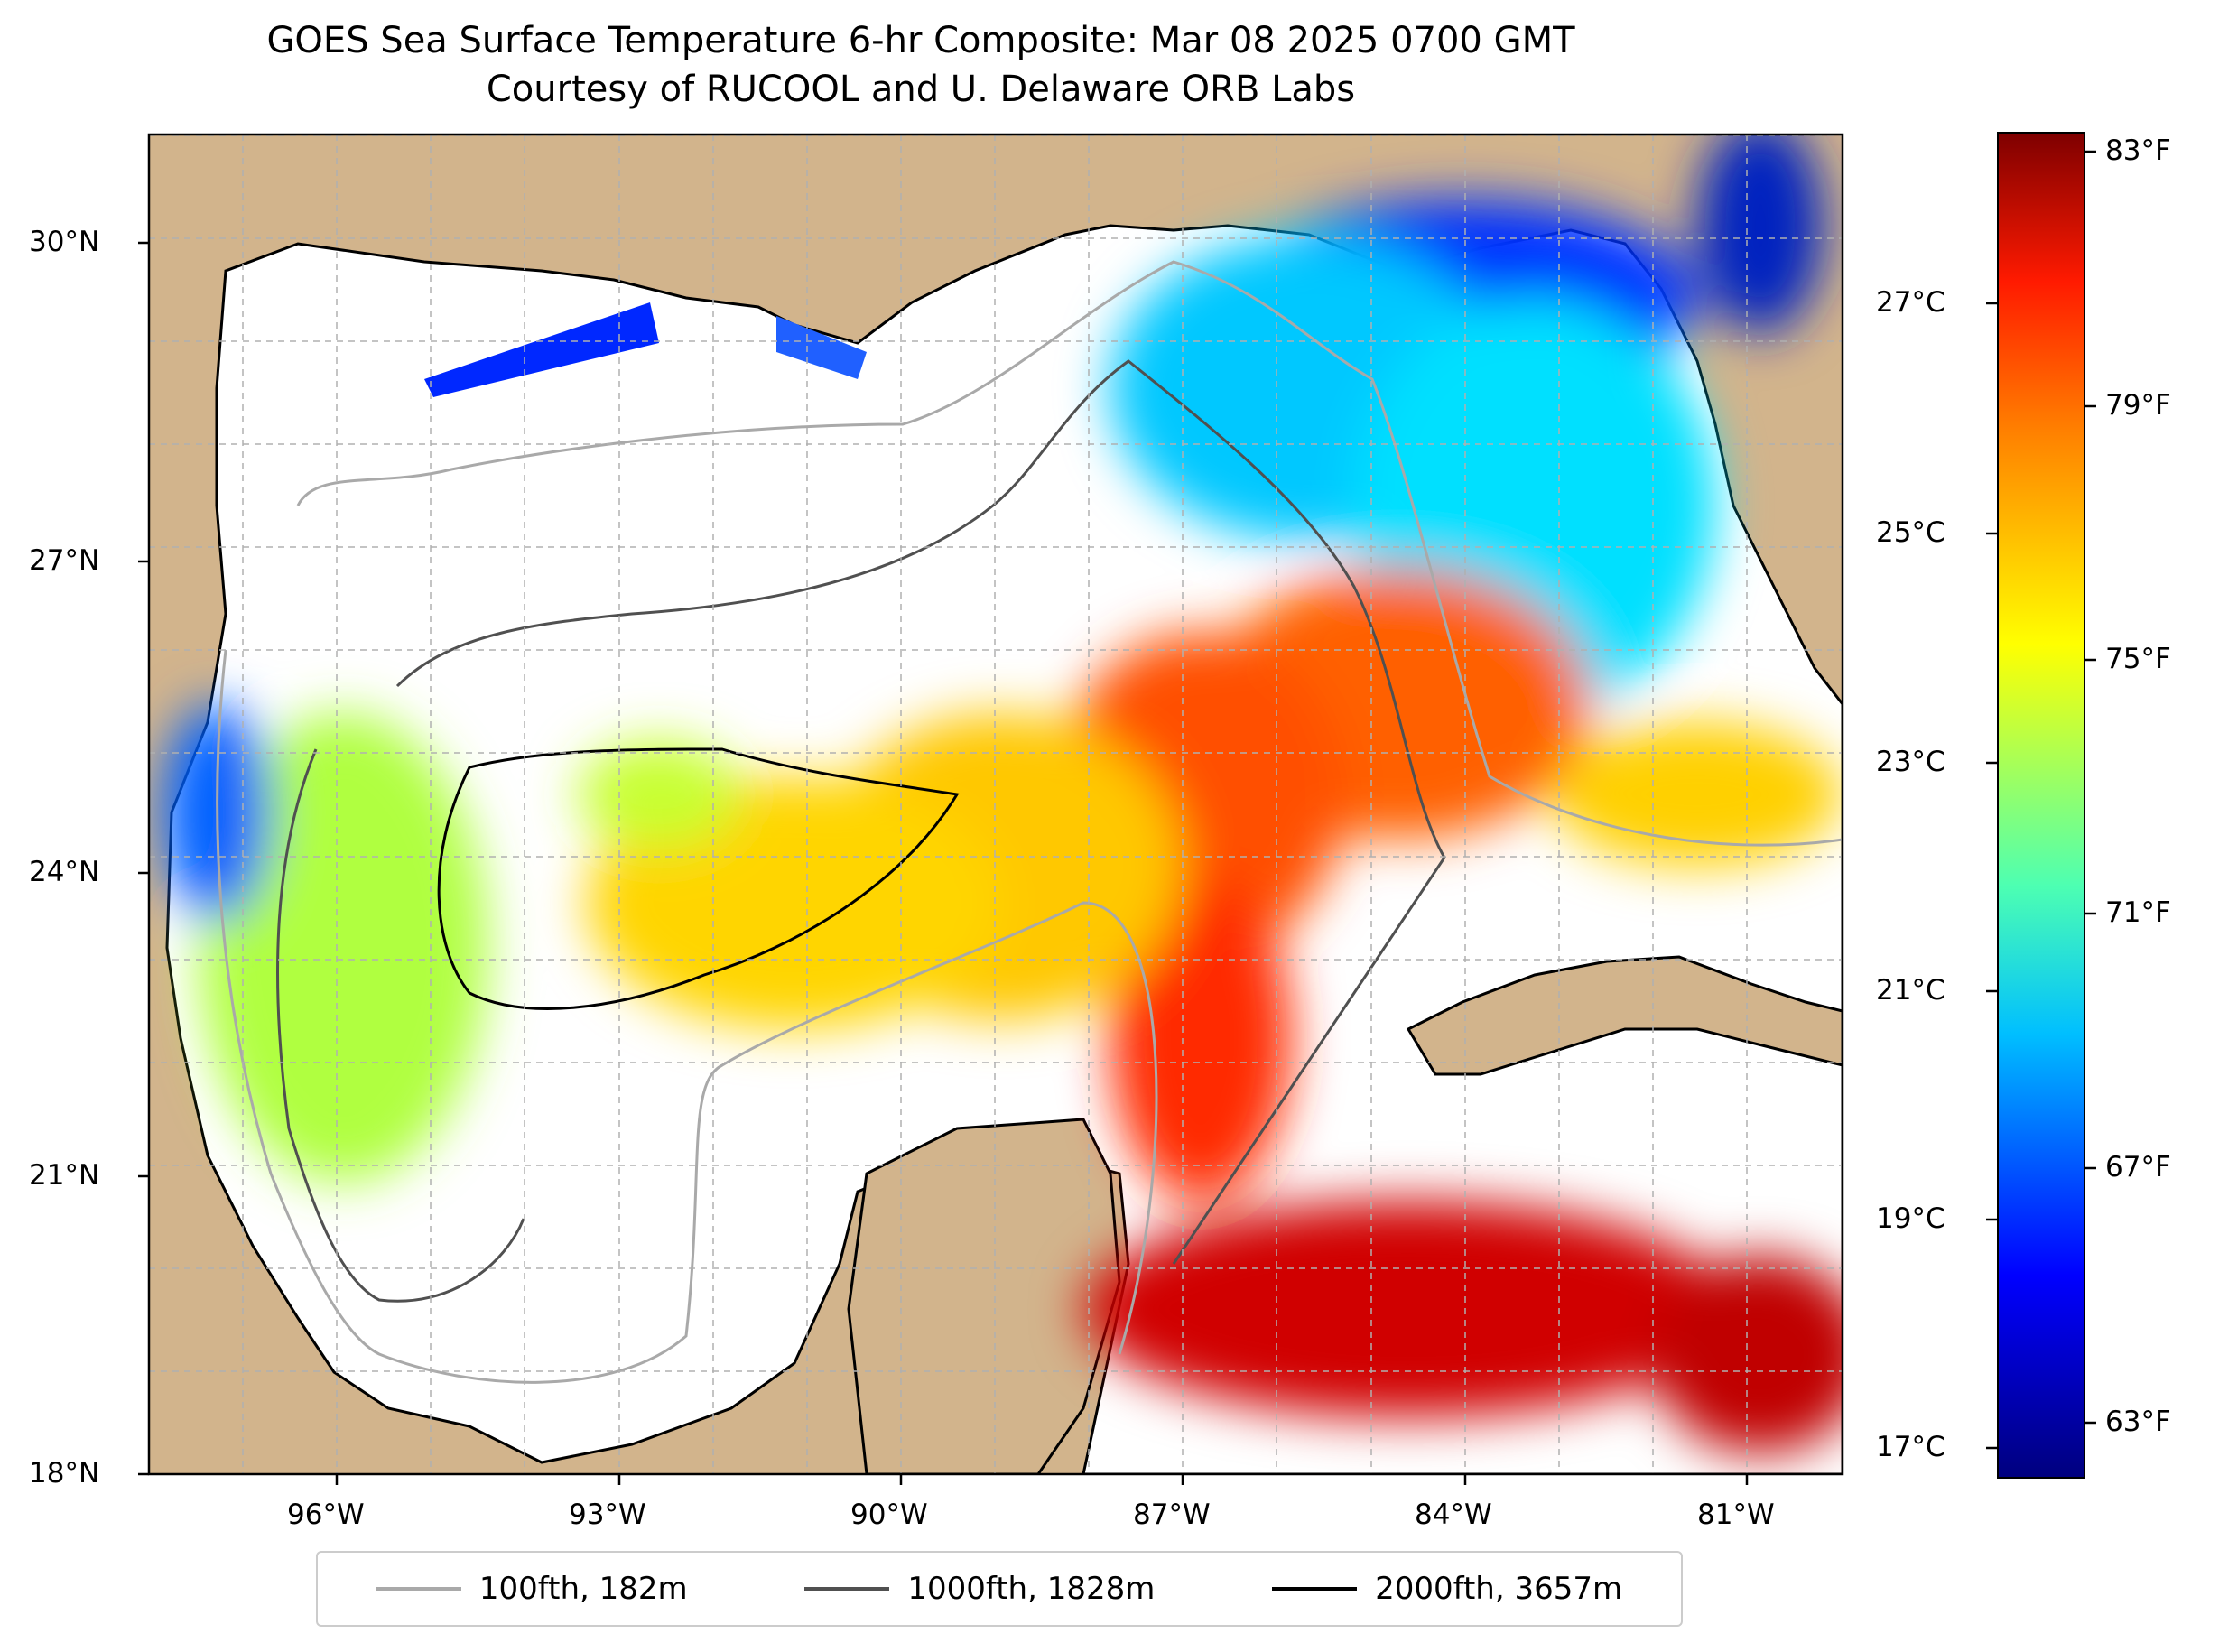 The width and height of the screenshot is (2219, 1652). Describe the element at coordinates (1499, 1589) in the screenshot. I see `legend-label: 2000fth, 3657m` at that location.